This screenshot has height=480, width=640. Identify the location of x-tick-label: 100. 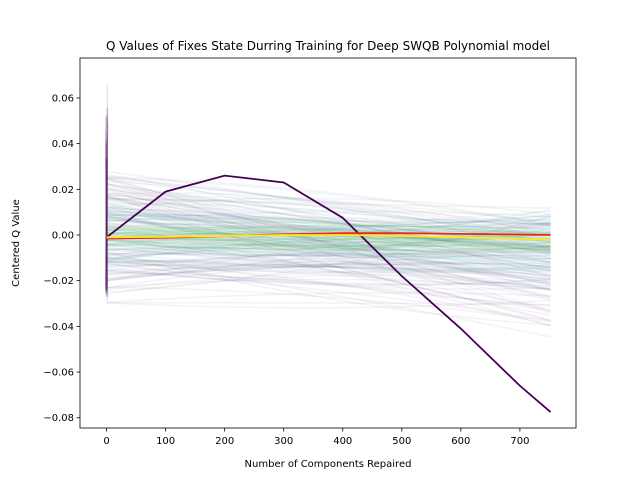
(165, 441).